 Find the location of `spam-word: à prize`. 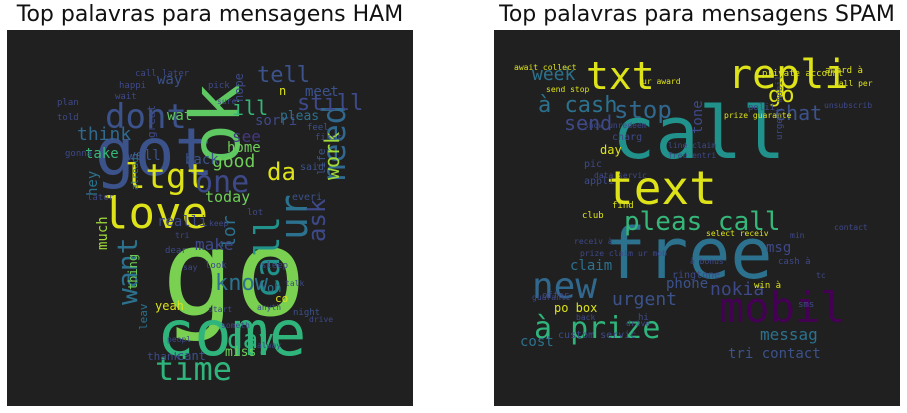

spam-word: à prize is located at coordinates (597, 328).